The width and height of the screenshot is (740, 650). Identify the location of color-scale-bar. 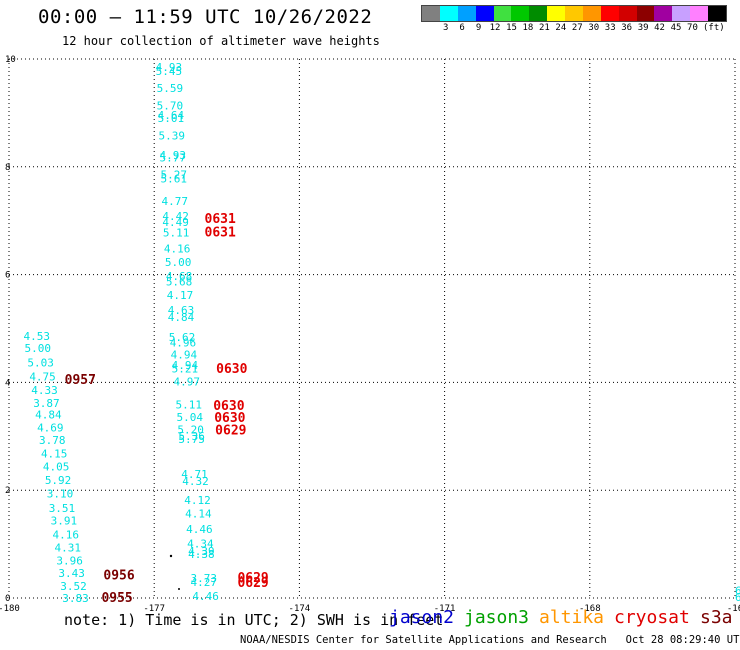
(574, 13).